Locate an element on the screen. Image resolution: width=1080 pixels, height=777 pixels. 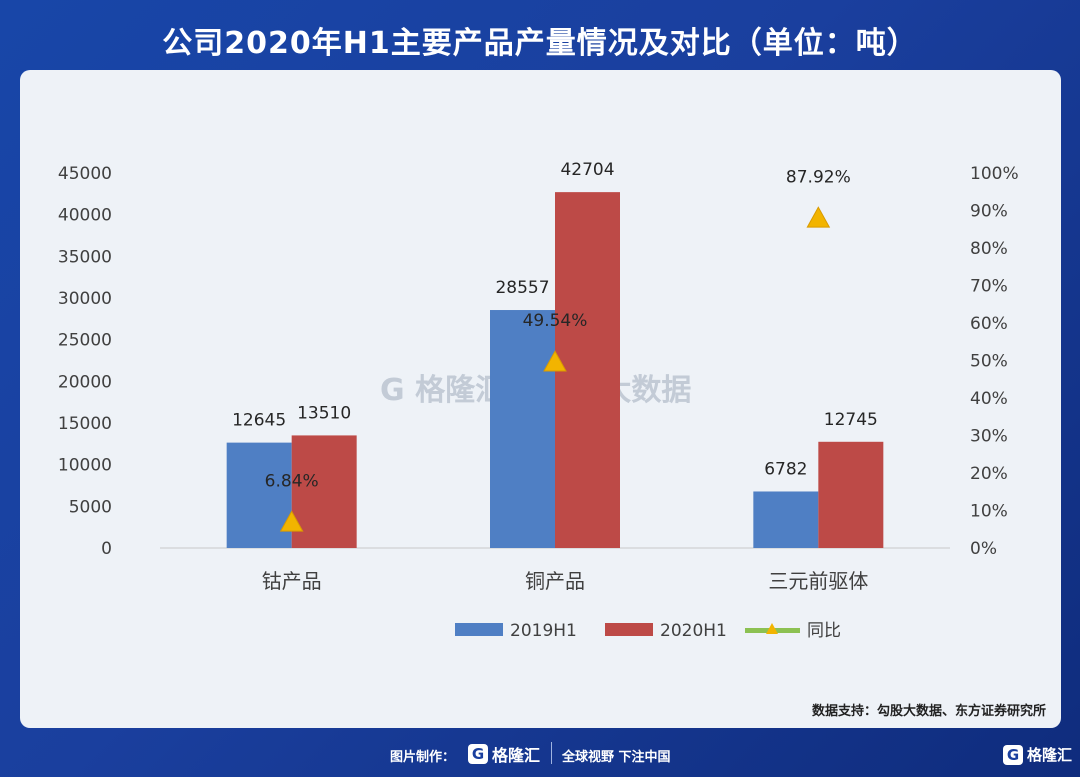
y2-tick-label: 60% is located at coordinates (989, 324).